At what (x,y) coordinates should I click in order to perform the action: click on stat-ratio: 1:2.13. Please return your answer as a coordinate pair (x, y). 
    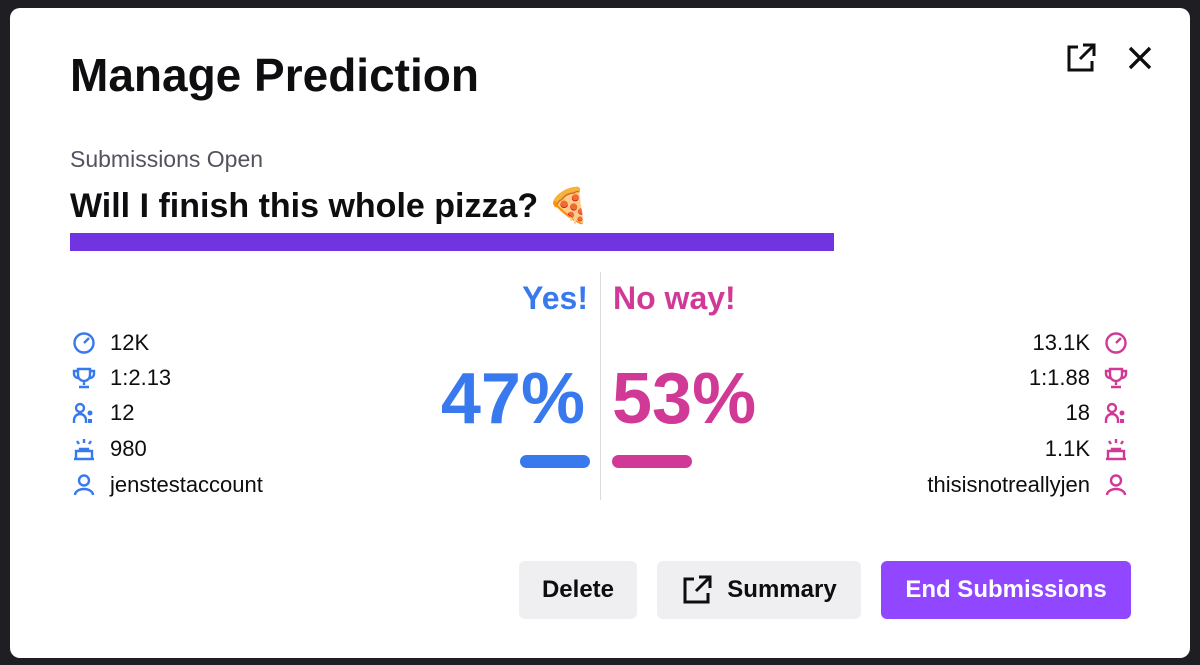
    Looking at the image, I should click on (141, 377).